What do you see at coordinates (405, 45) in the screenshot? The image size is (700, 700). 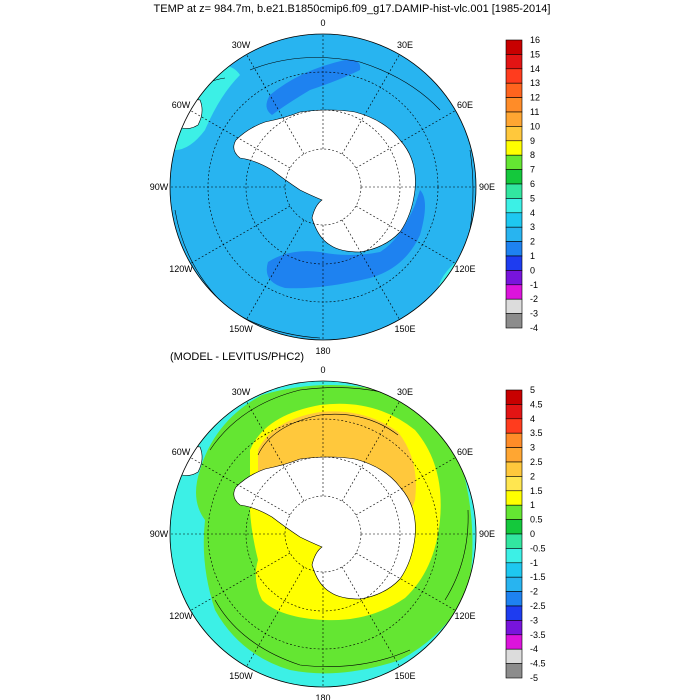 I see `top-lon-label: 30E` at bounding box center [405, 45].